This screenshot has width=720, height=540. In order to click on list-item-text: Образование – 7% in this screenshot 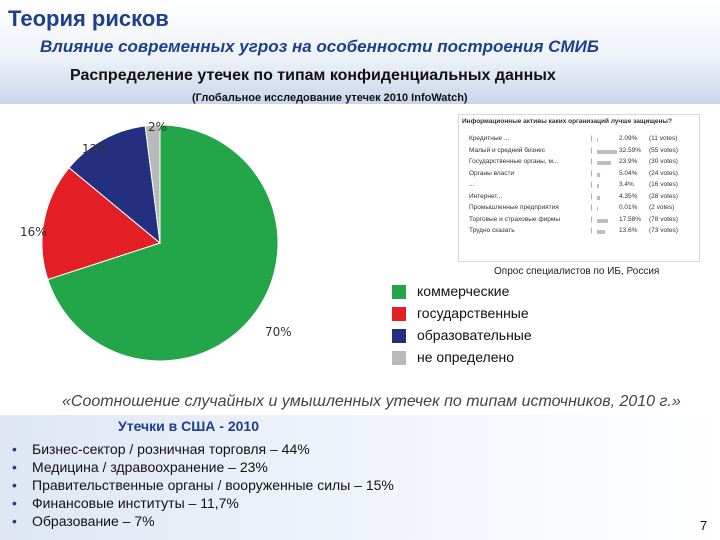, I will do `click(93, 521)`.